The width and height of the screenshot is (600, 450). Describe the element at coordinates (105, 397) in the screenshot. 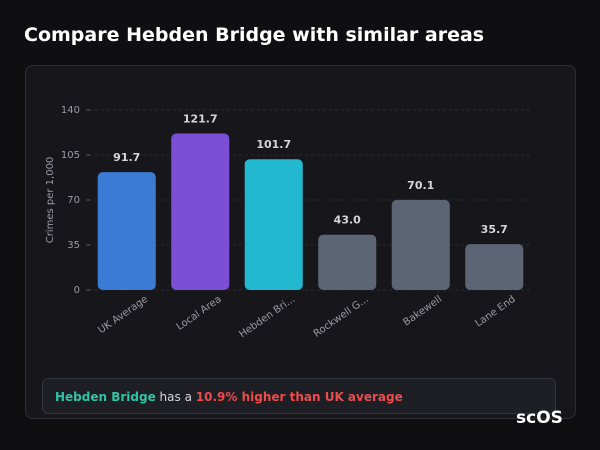

I see `summary-place: Hebden Bridge` at that location.